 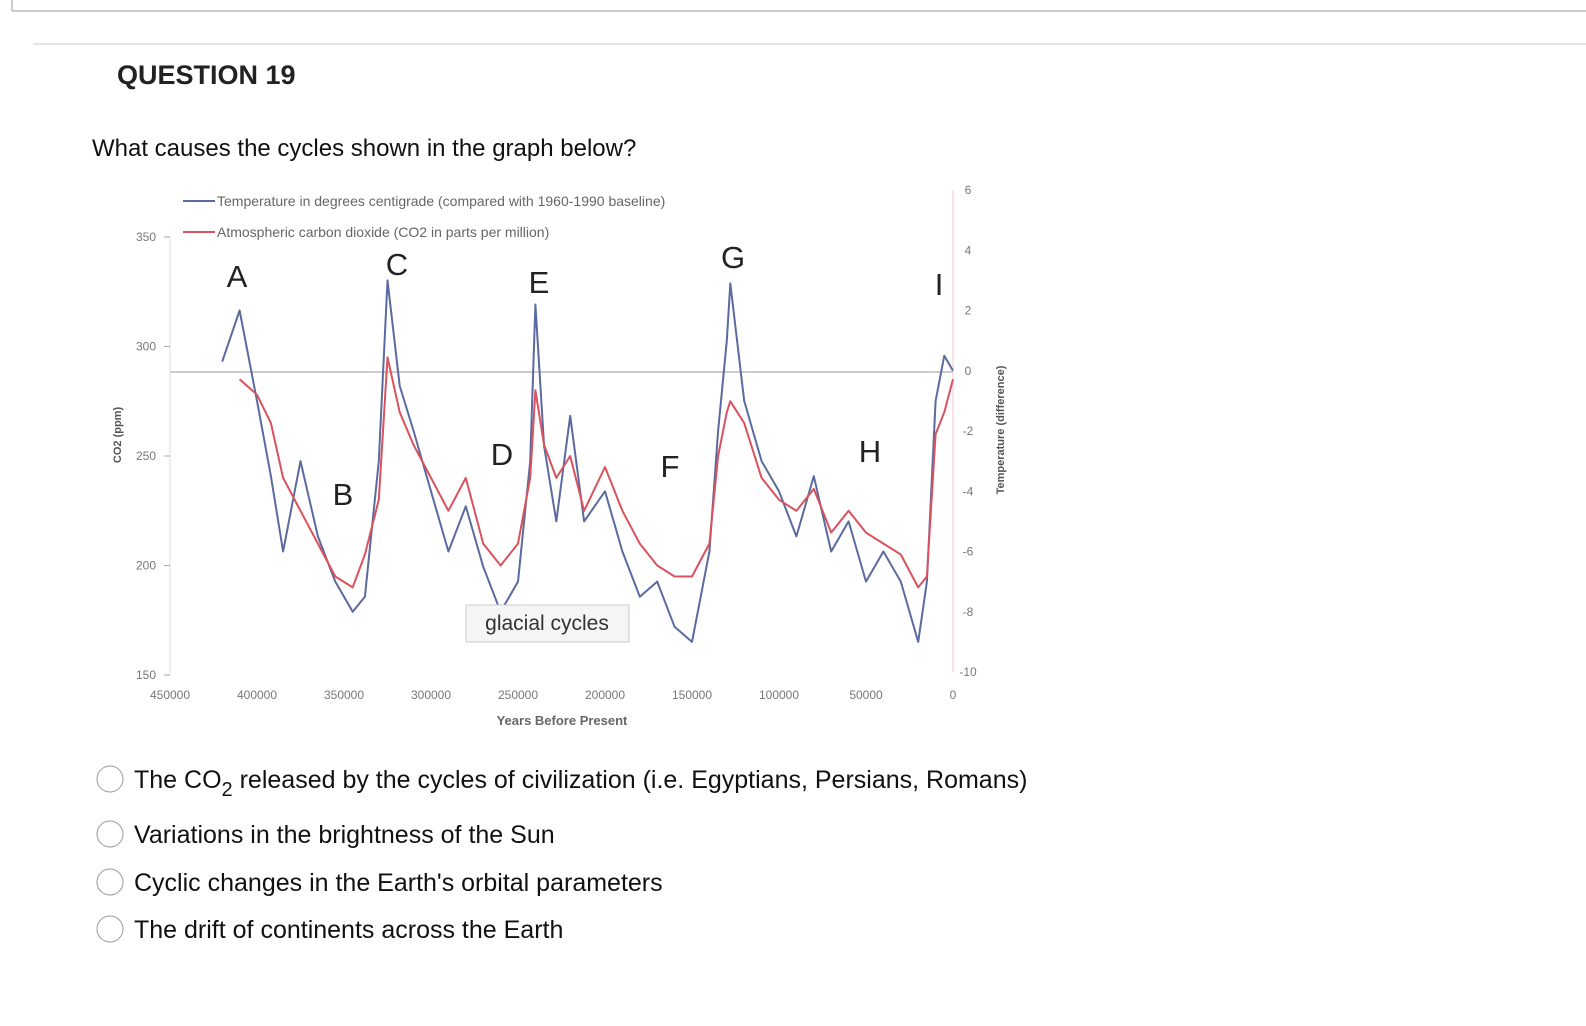 I want to click on y2-tick-label: 0, so click(x=968, y=371).